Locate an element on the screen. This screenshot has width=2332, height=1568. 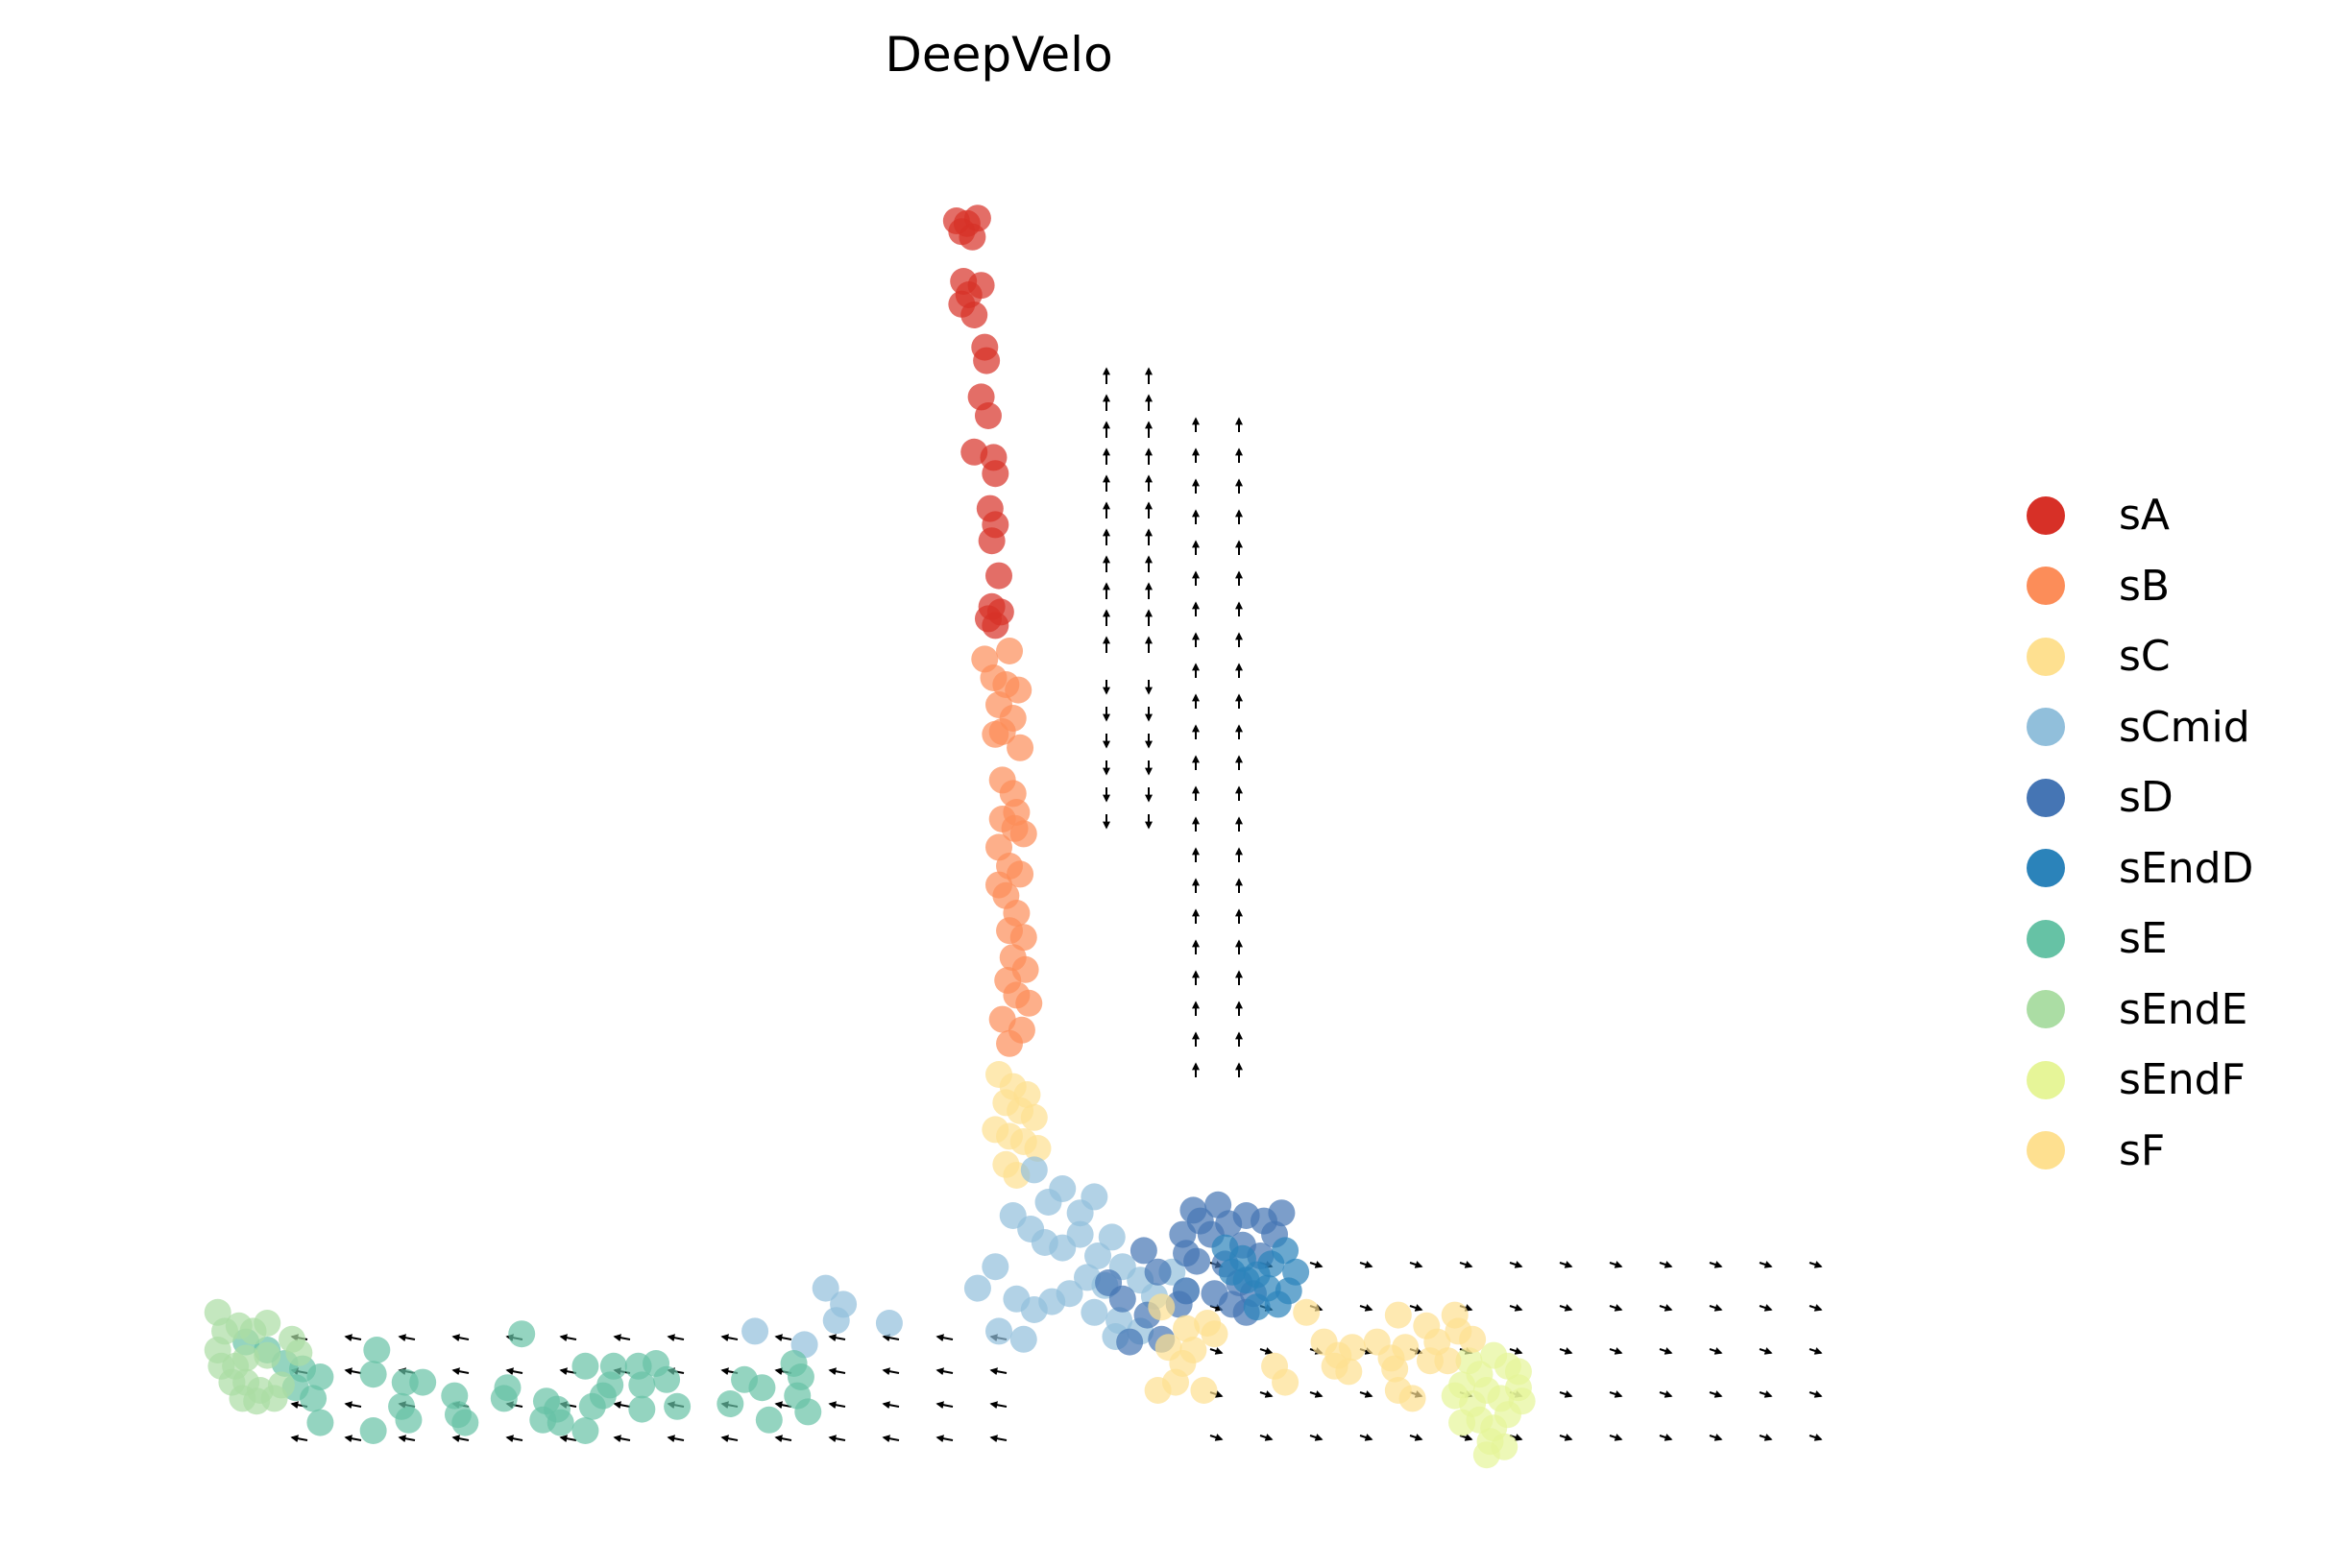
legend-label: sEndF is located at coordinates (2182, 1080).